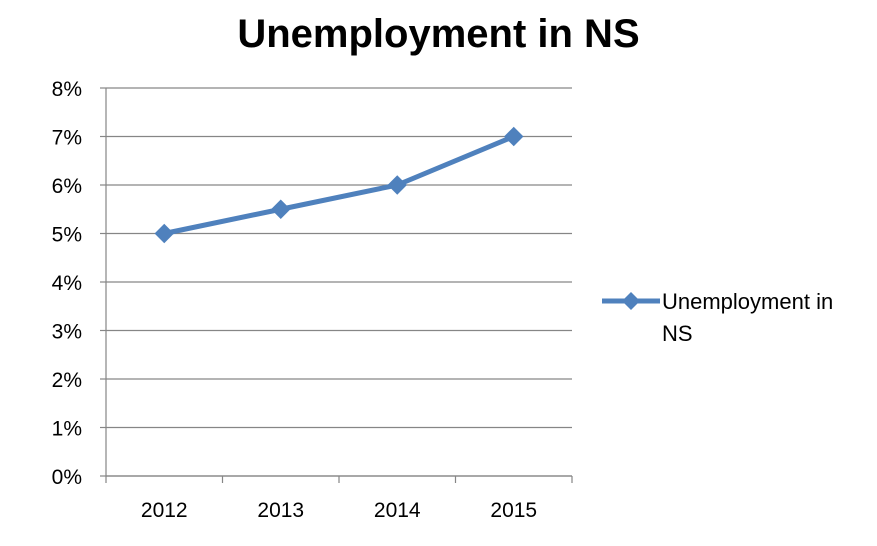  What do you see at coordinates (438, 34) in the screenshot?
I see `chart-title: Unemployment in NS` at bounding box center [438, 34].